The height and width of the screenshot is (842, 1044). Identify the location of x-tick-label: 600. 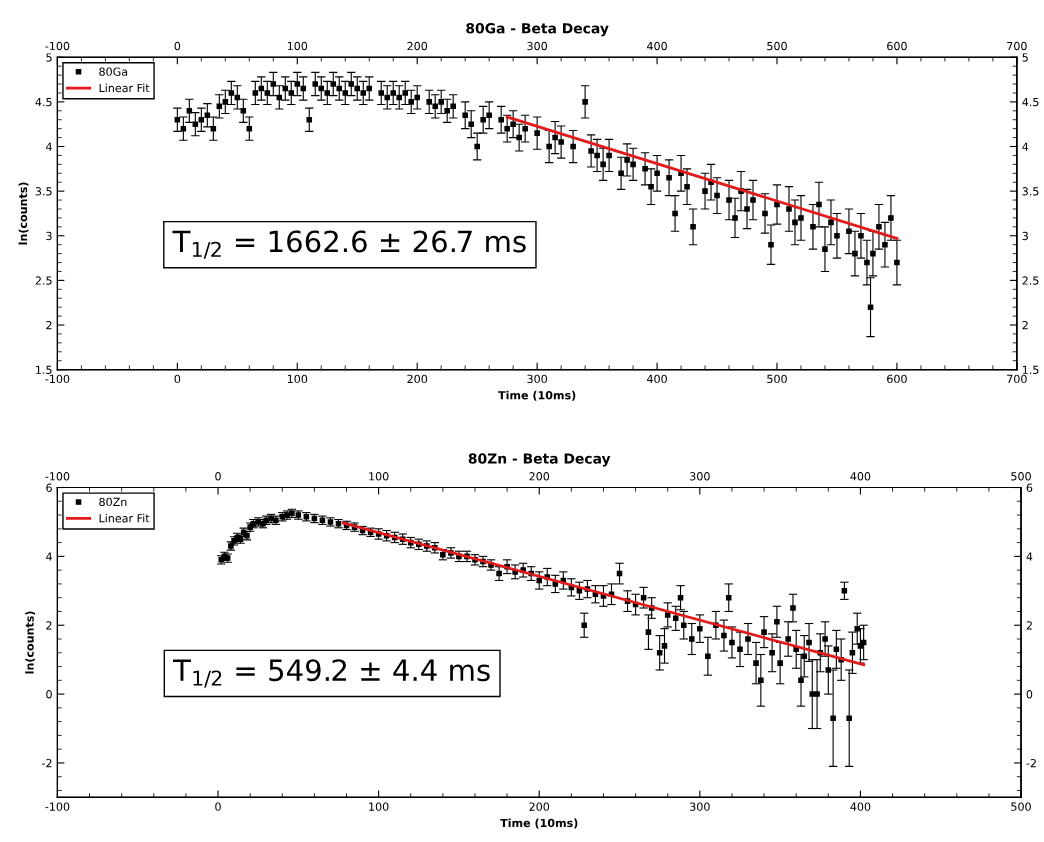
(897, 379).